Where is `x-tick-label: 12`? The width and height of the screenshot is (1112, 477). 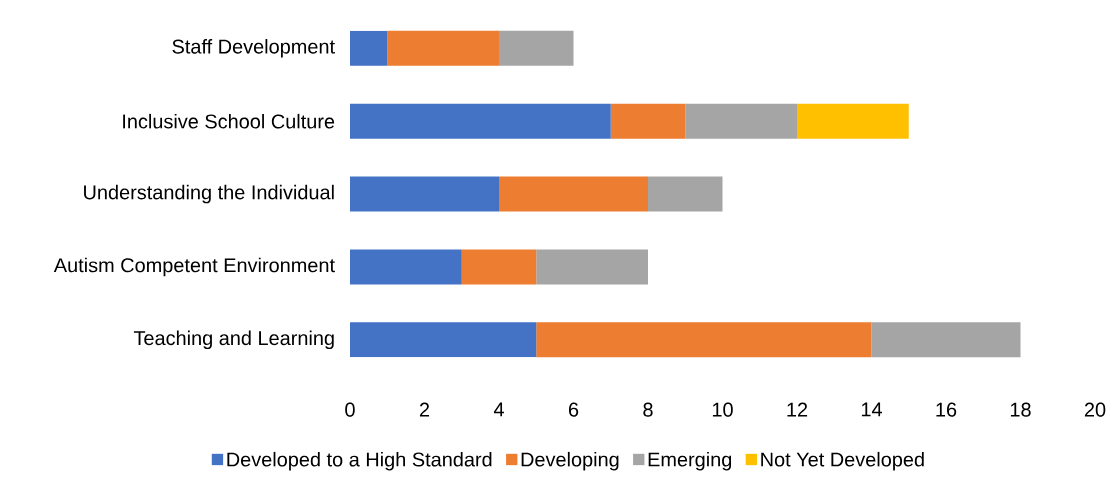 x-tick-label: 12 is located at coordinates (797, 409).